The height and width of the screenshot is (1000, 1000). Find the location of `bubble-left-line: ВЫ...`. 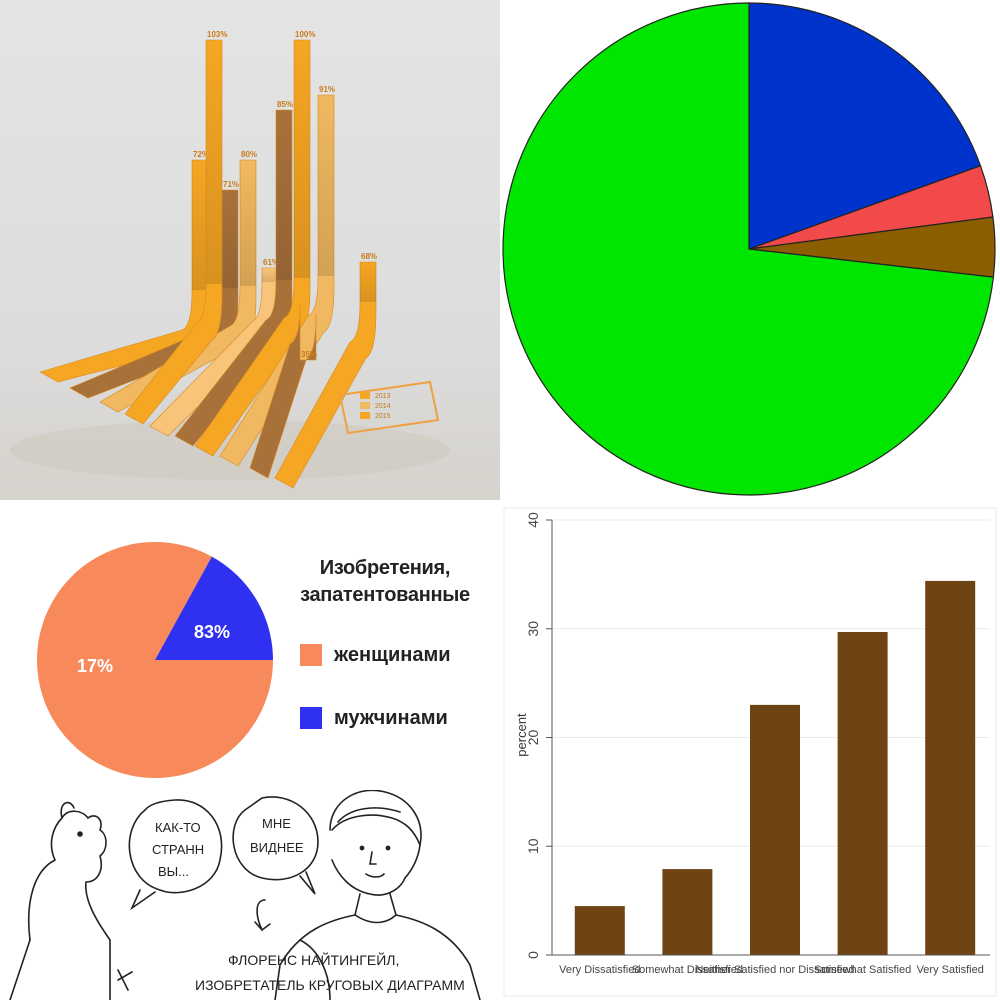

bubble-left-line: ВЫ... is located at coordinates (173, 871).